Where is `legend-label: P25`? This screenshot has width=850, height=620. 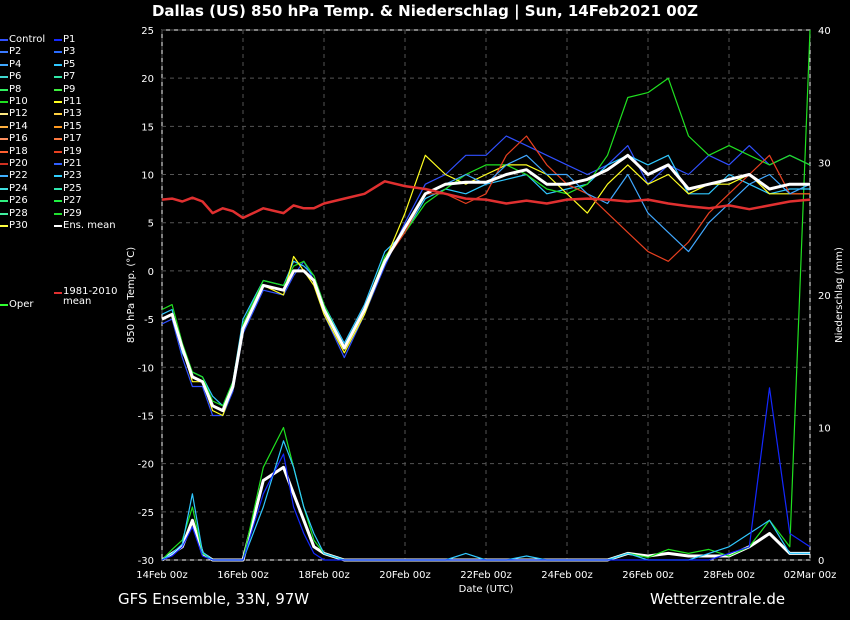 legend-label: P25 is located at coordinates (72, 188).